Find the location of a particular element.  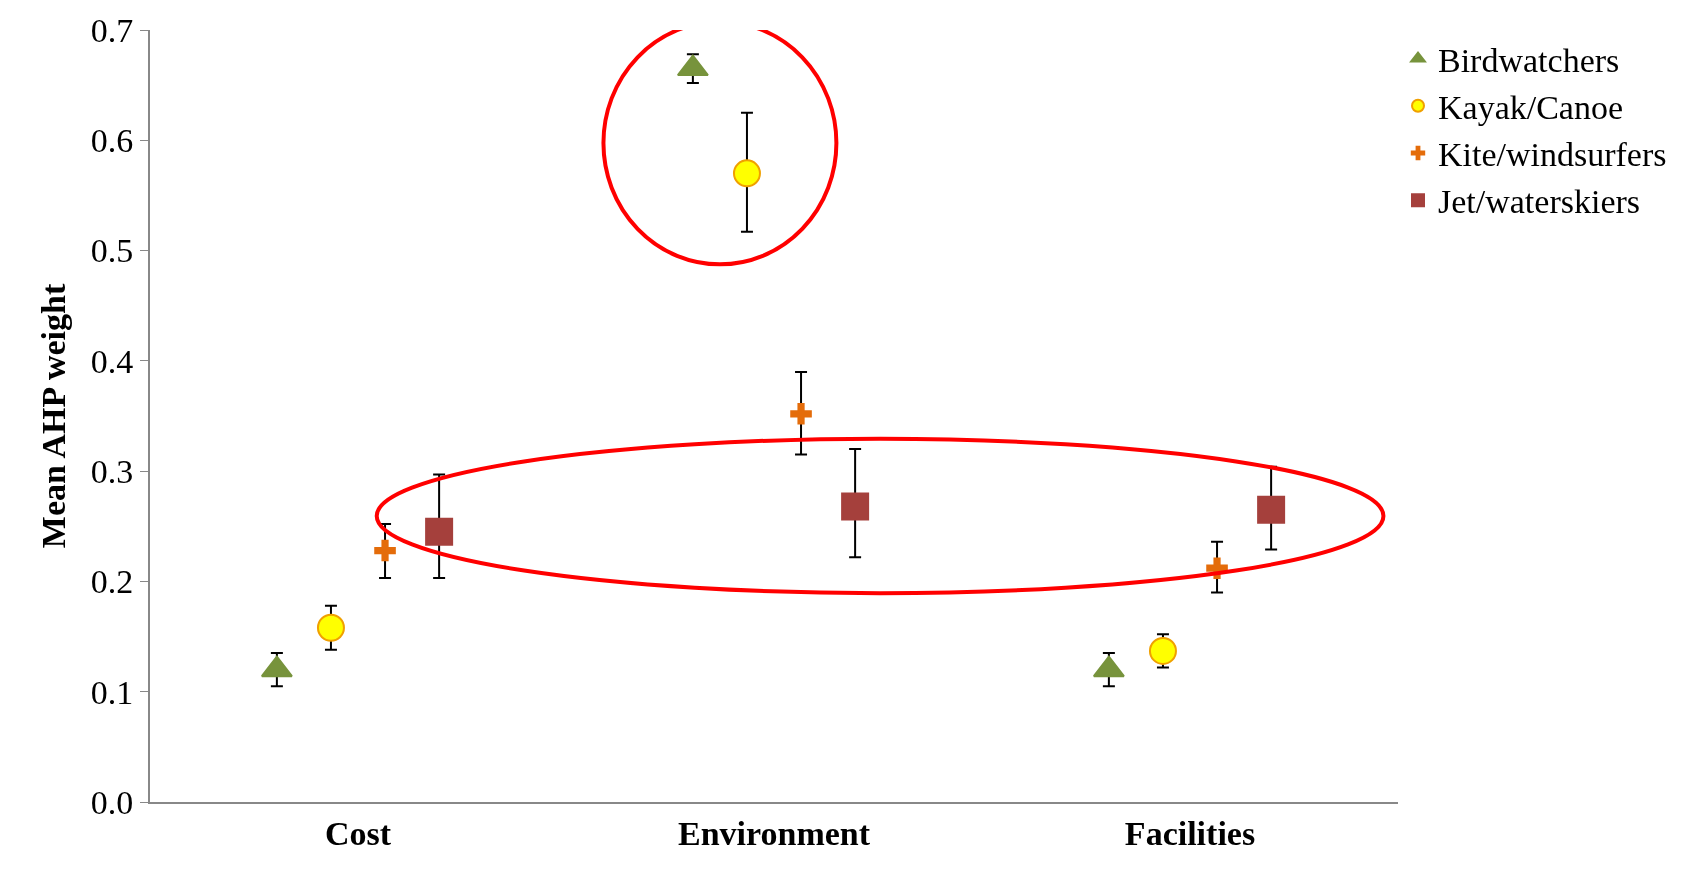

legend-label: Kayak/Canoe is located at coordinates (1531, 108).